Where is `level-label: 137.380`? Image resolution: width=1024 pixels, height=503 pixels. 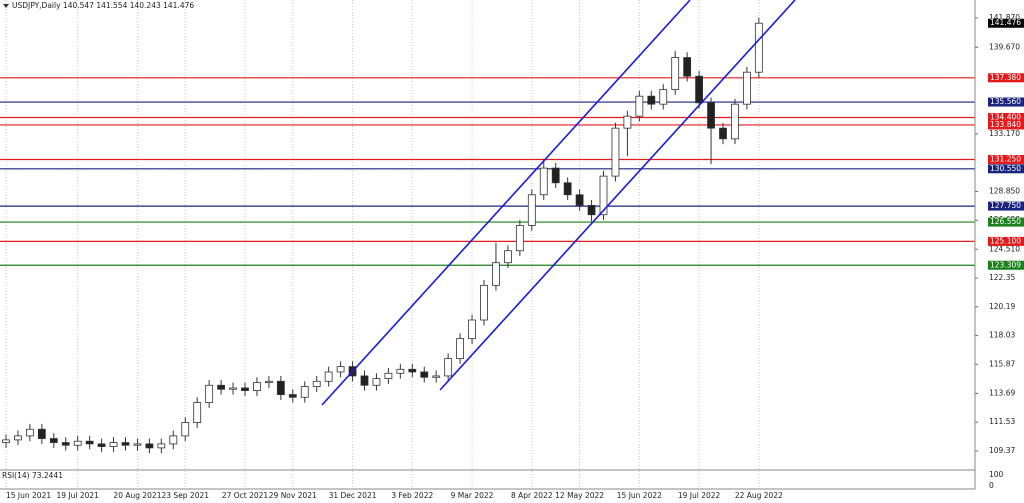
level-label: 137.380 is located at coordinates (1005, 77).